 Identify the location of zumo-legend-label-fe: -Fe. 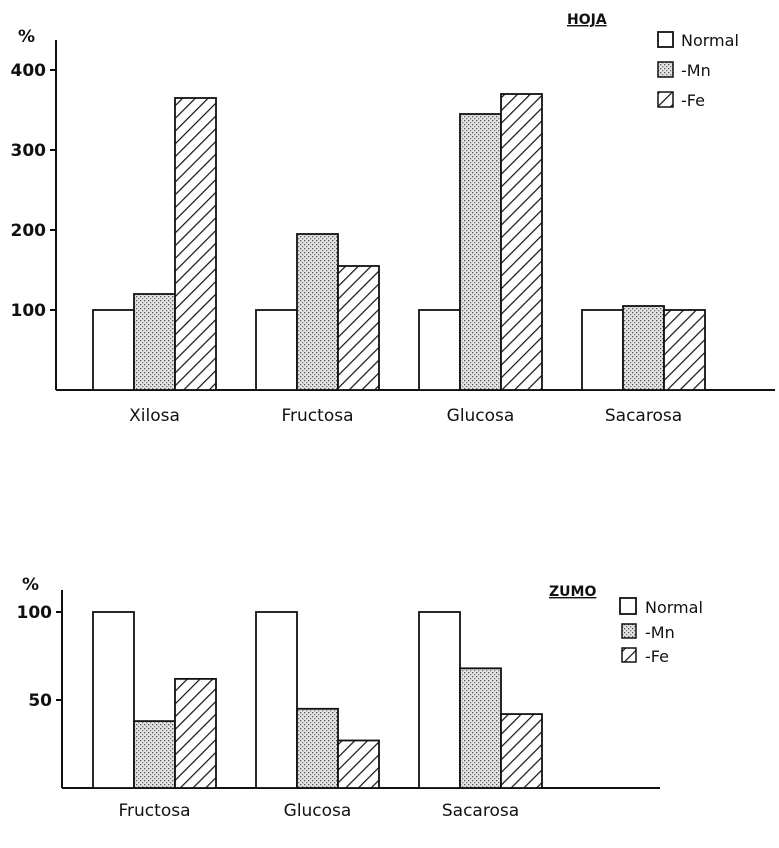
(657, 656).